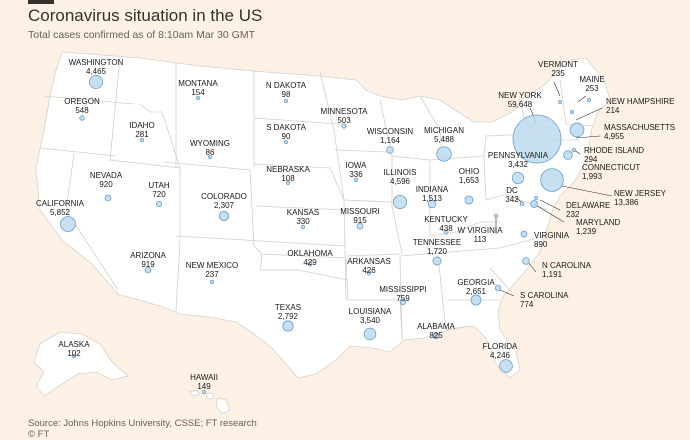 The width and height of the screenshot is (690, 440). Describe the element at coordinates (469, 200) in the screenshot. I see `bubble-ohio` at that location.